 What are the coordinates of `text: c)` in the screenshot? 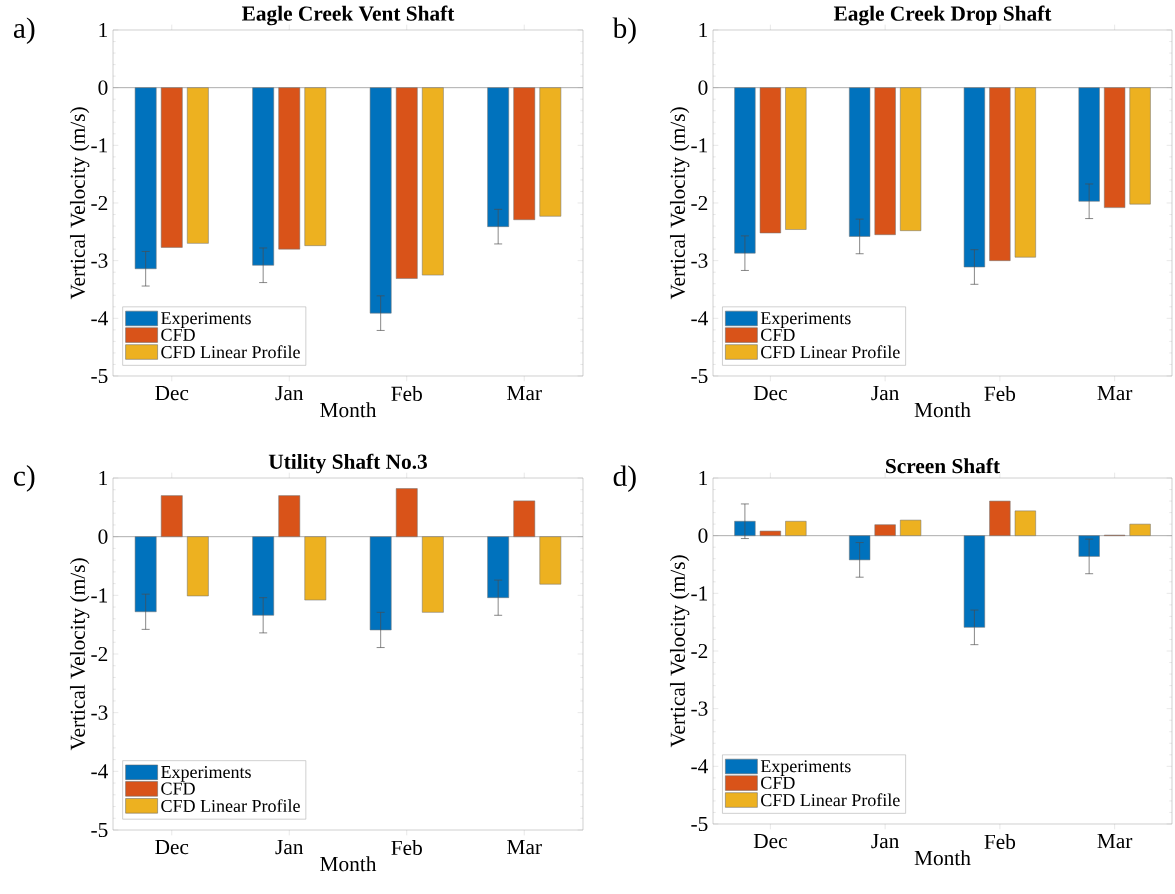 It's located at (24, 478).